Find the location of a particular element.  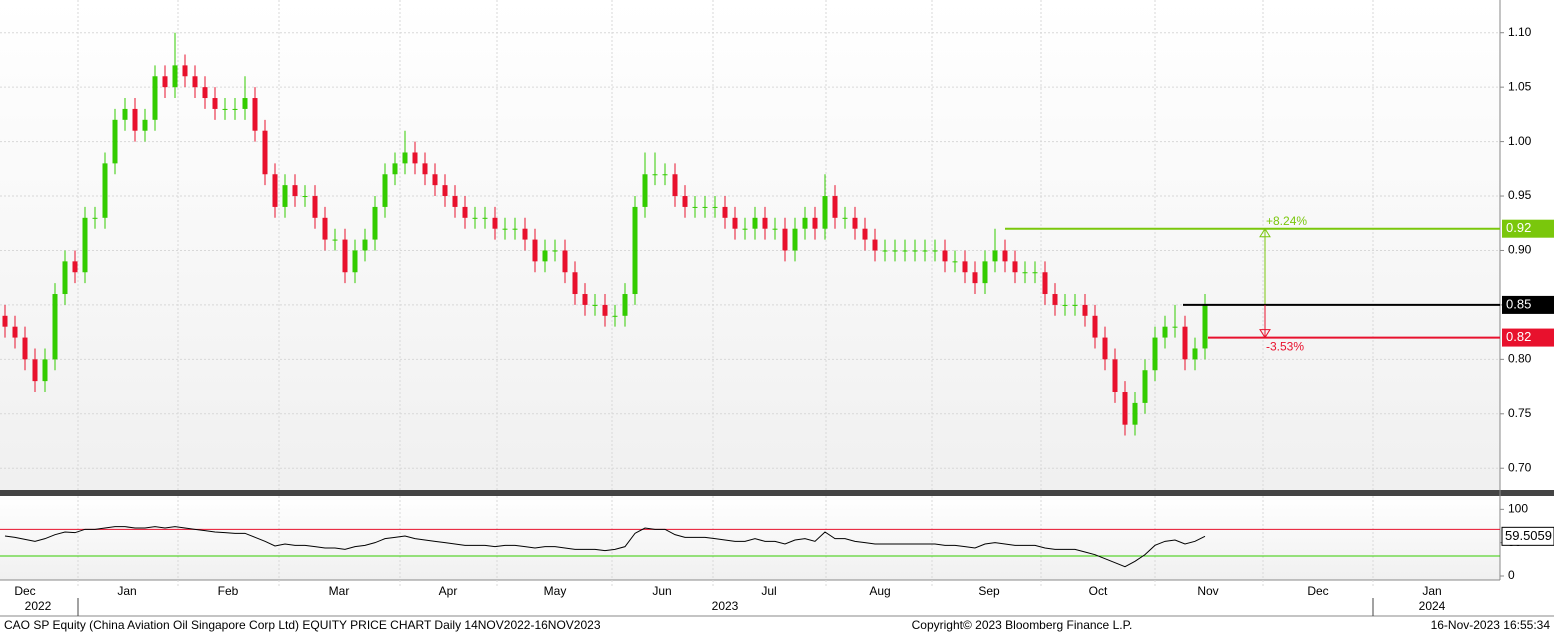

x-tick-label: Dec is located at coordinates (1317, 591).